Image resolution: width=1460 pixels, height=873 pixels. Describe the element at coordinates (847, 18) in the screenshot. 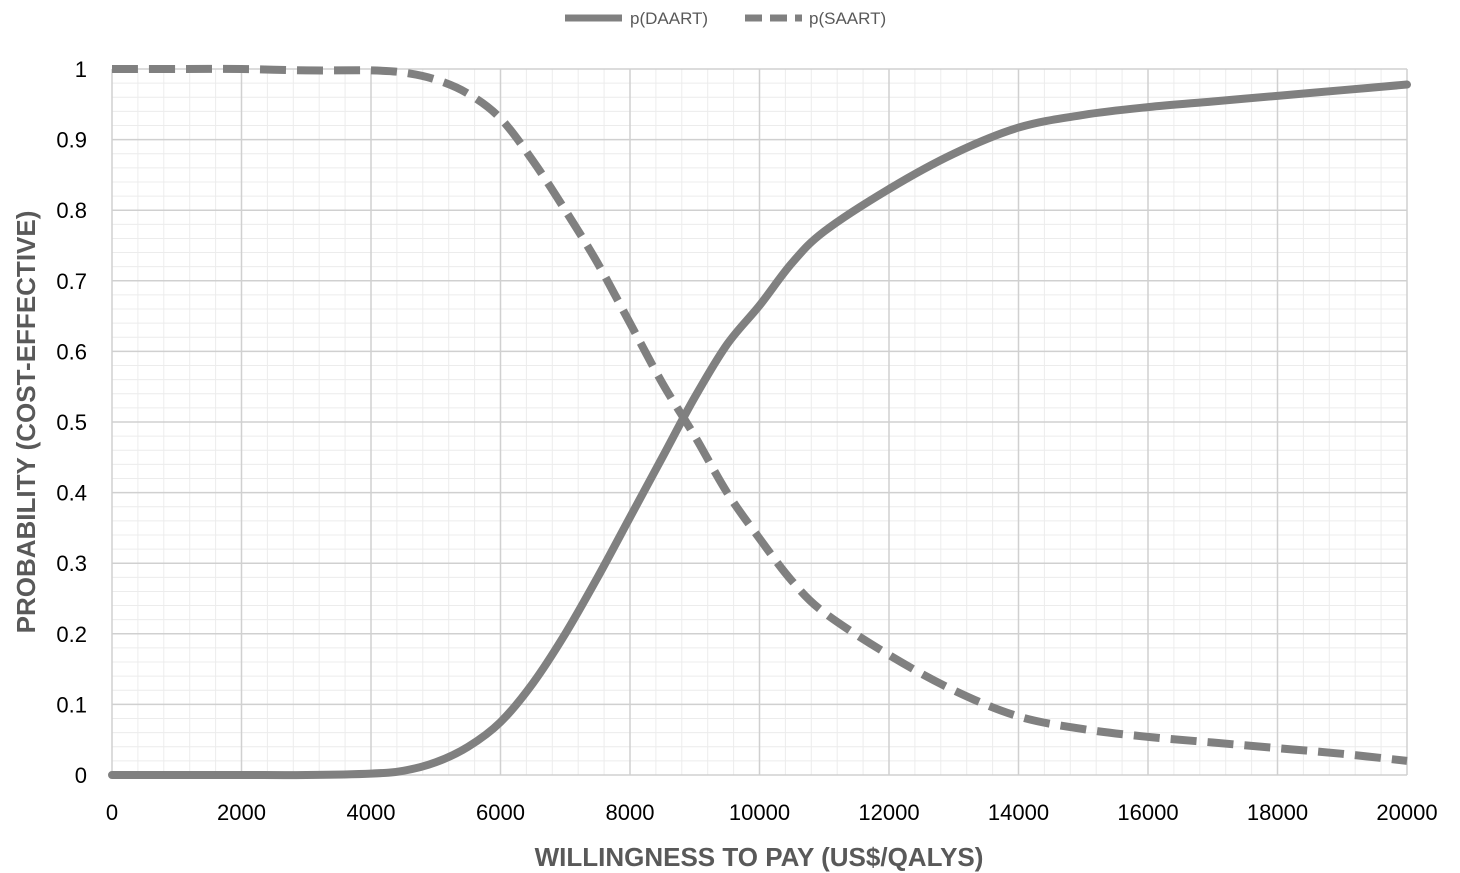

I see `legend-label-saart: p(SAART)` at that location.